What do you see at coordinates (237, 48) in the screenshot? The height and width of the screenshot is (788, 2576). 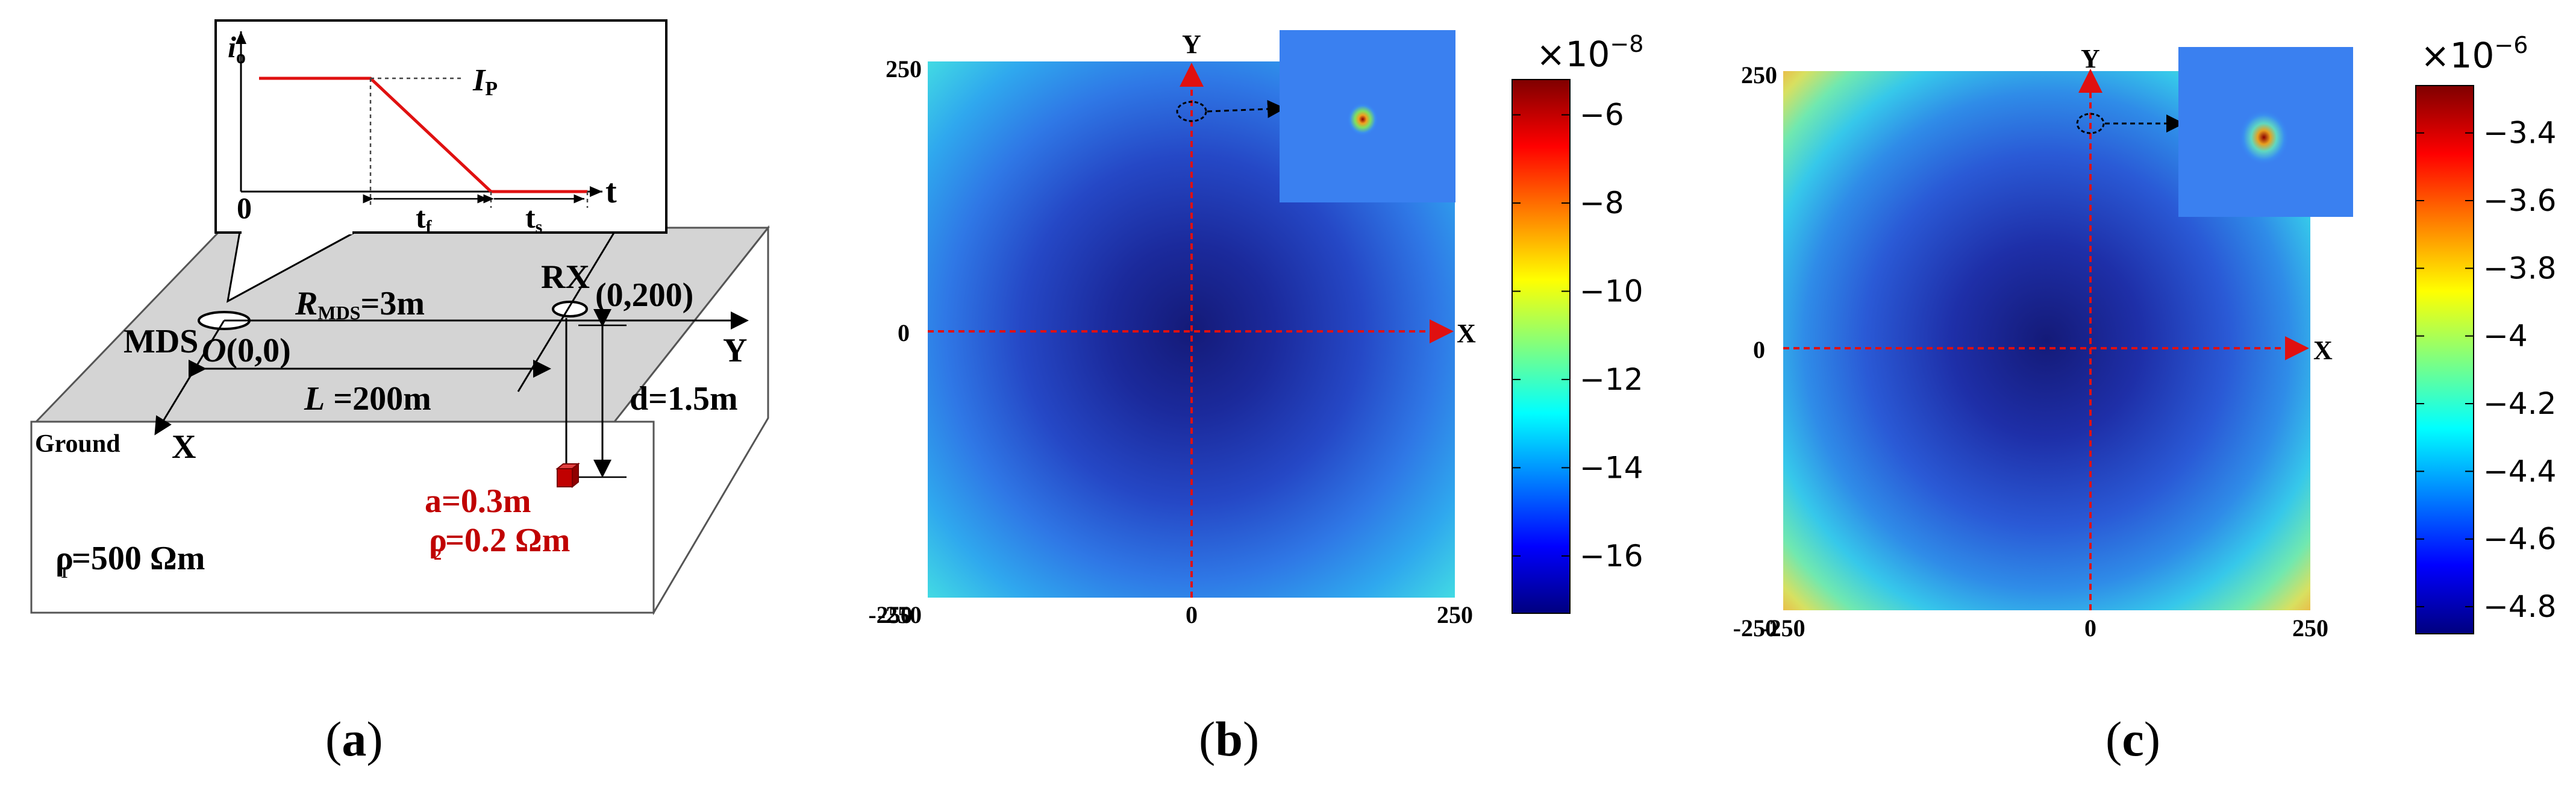 I see `inset-y-label: io` at bounding box center [237, 48].